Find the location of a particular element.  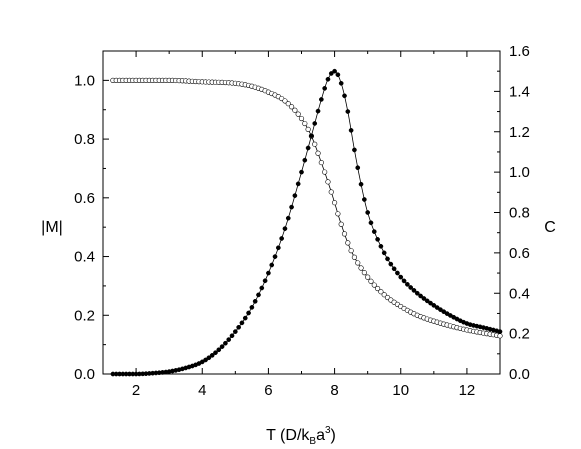

x-axis-label-end: ) is located at coordinates (333, 435).